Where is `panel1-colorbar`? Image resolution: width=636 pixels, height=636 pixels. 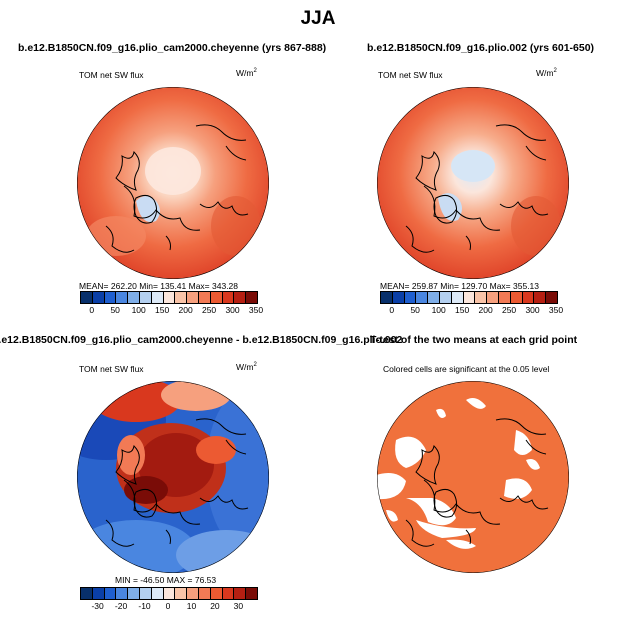
panel1-colorbar is located at coordinates (169, 297).